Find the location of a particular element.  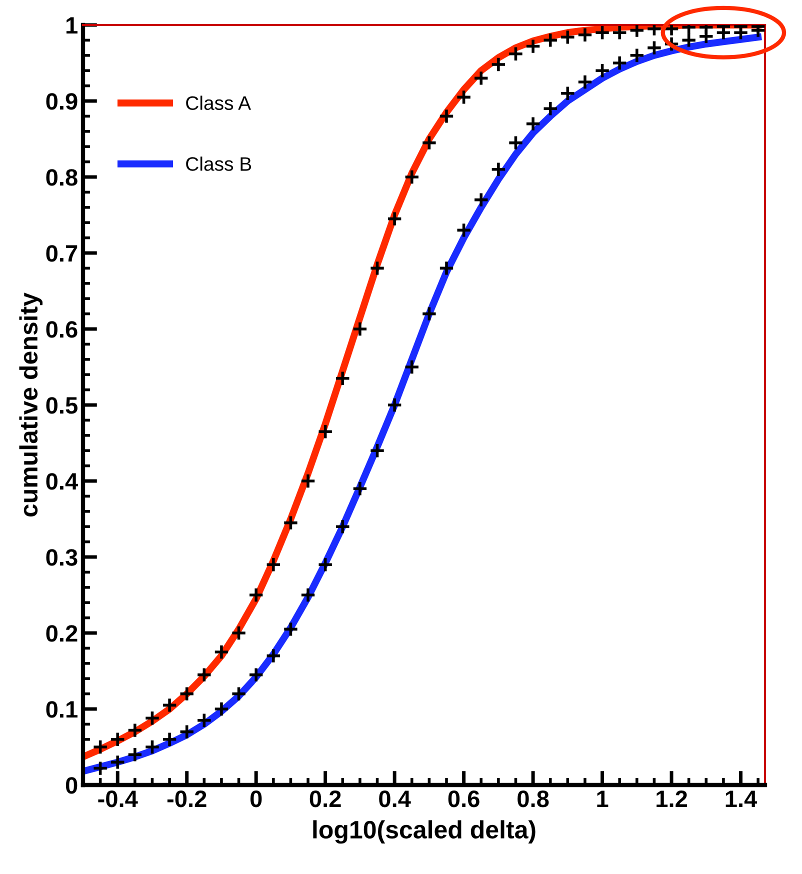

y-tick-label: 0.6 is located at coordinates (62, 329).